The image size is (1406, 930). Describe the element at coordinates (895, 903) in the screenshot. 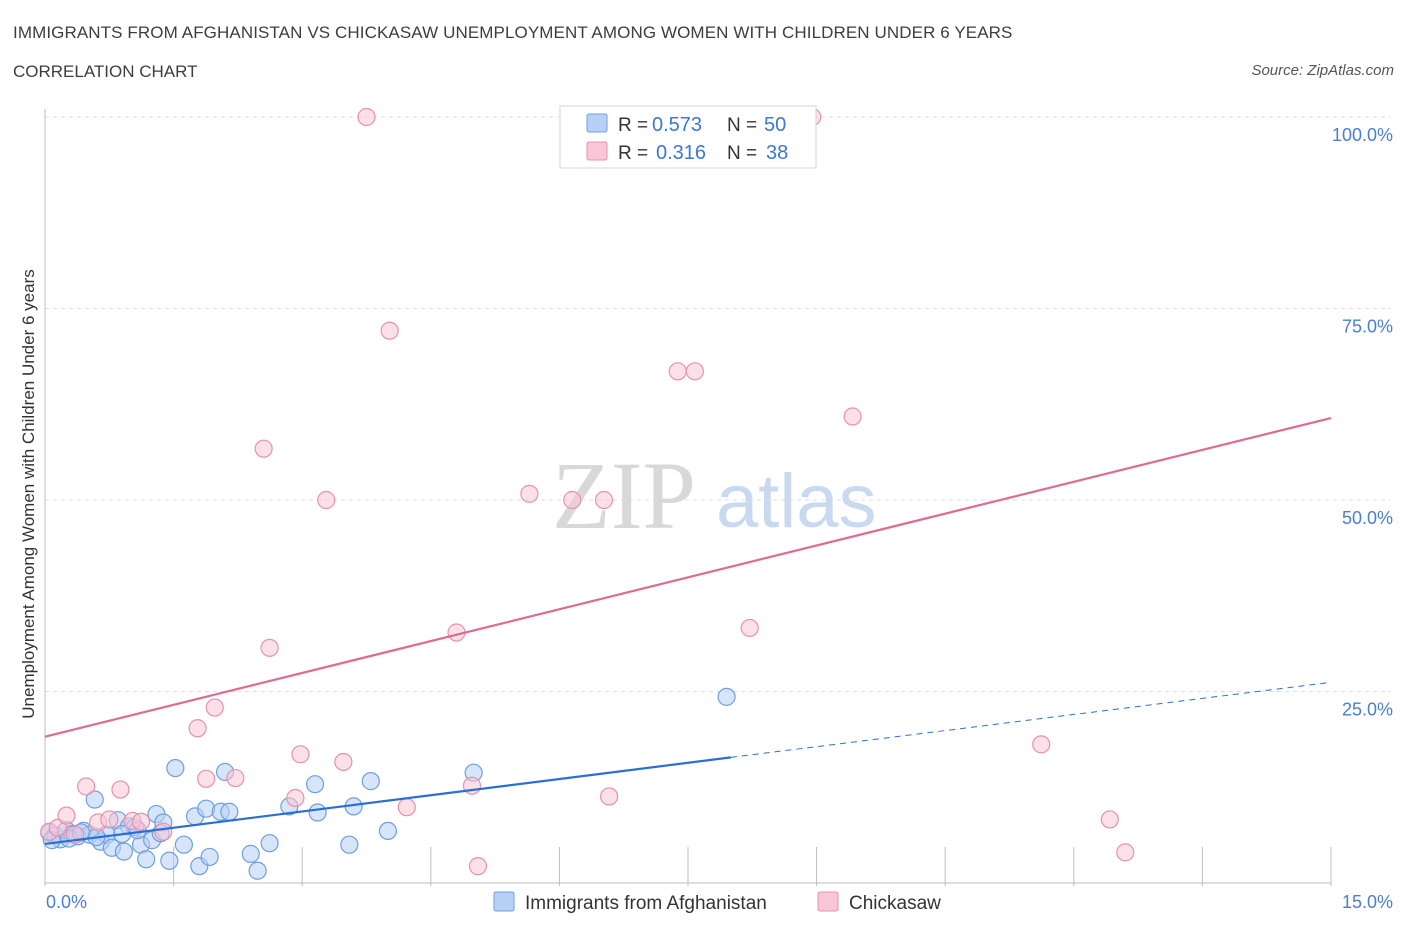

I see `legend-label-chickasaw: Chickasaw` at that location.